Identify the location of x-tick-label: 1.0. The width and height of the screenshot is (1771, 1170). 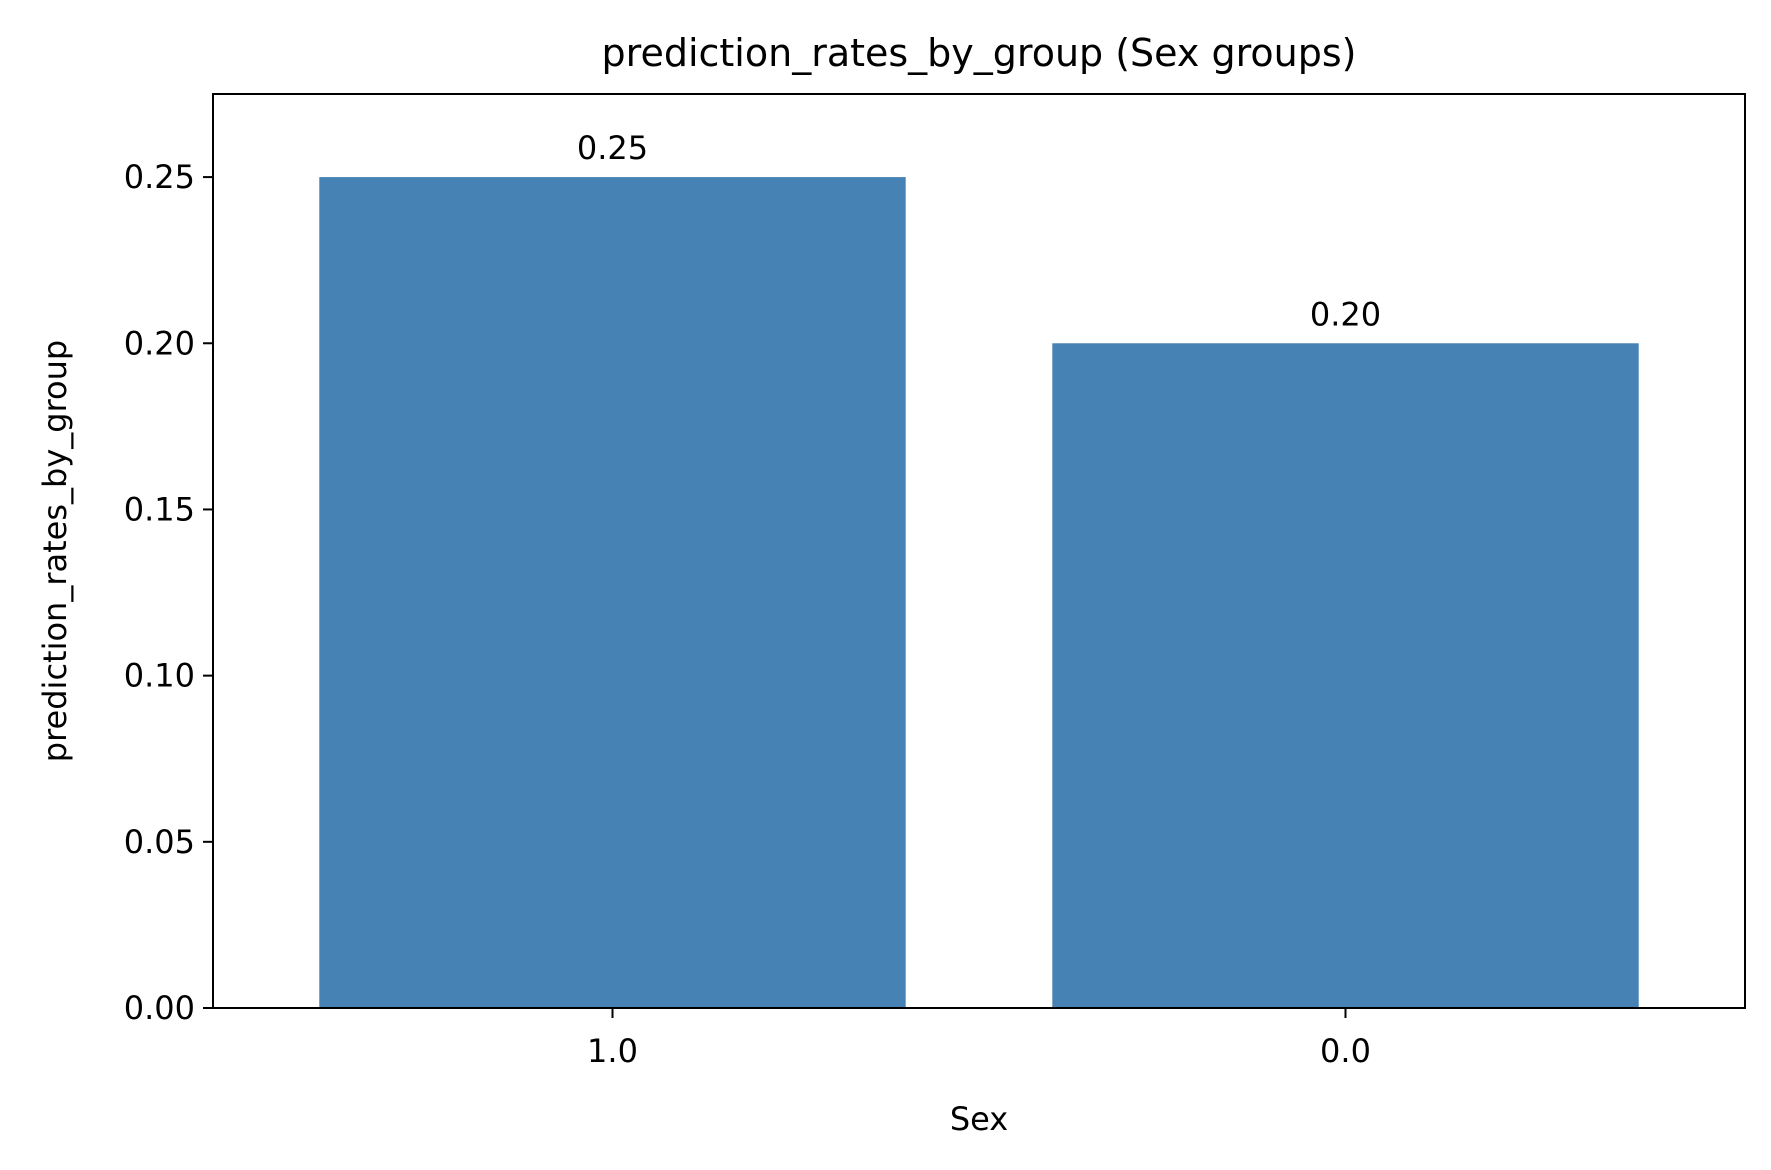
(612, 1051).